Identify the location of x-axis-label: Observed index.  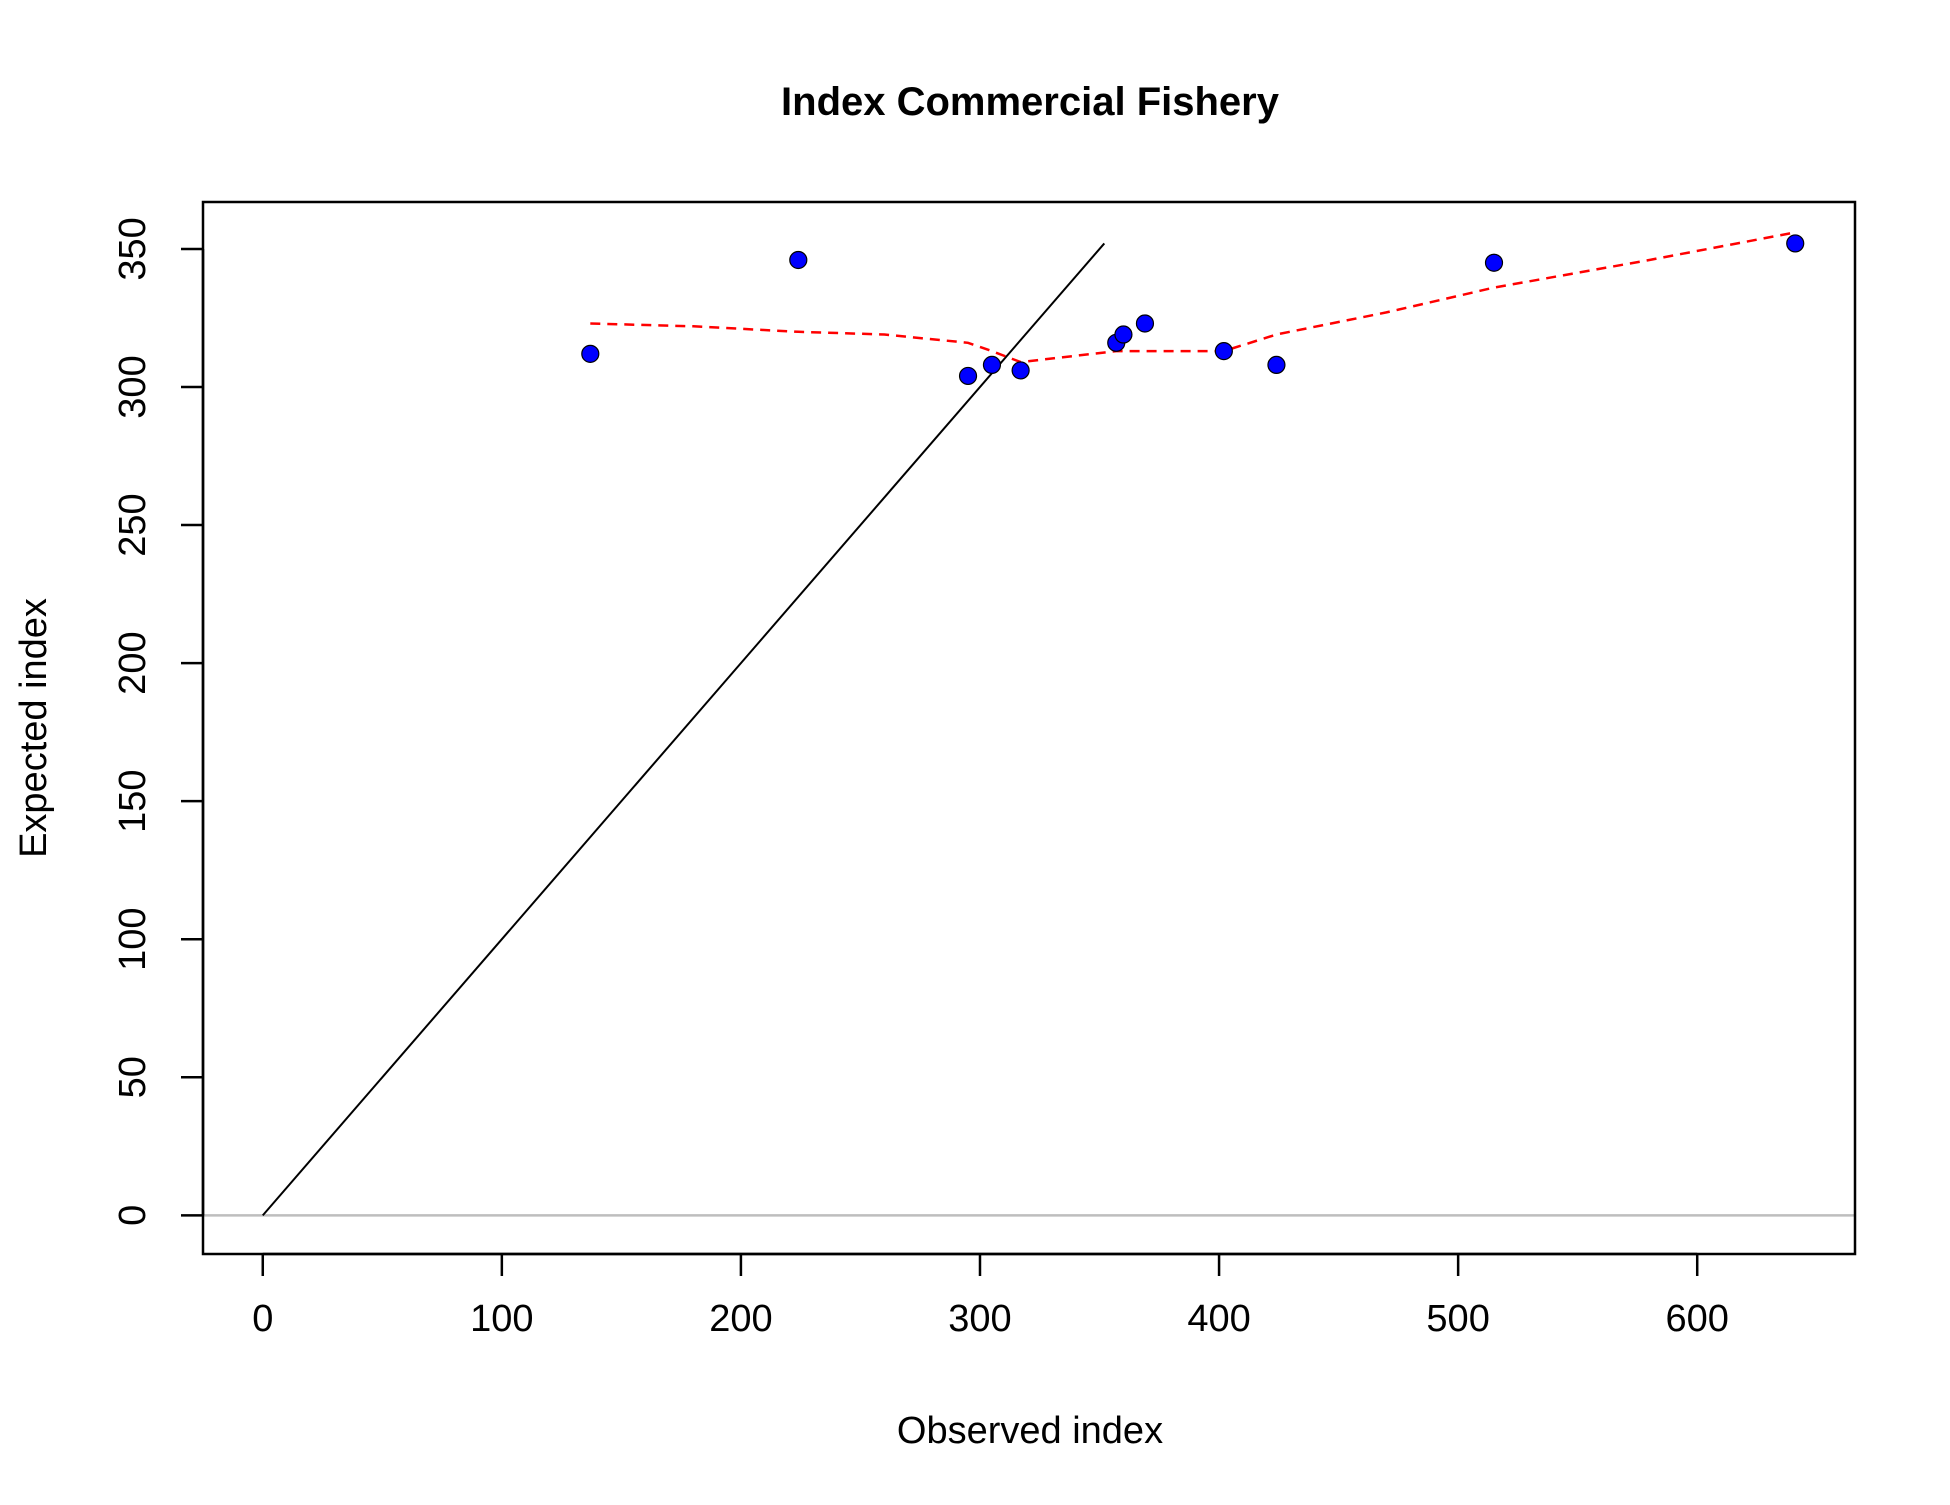
(1030, 1431).